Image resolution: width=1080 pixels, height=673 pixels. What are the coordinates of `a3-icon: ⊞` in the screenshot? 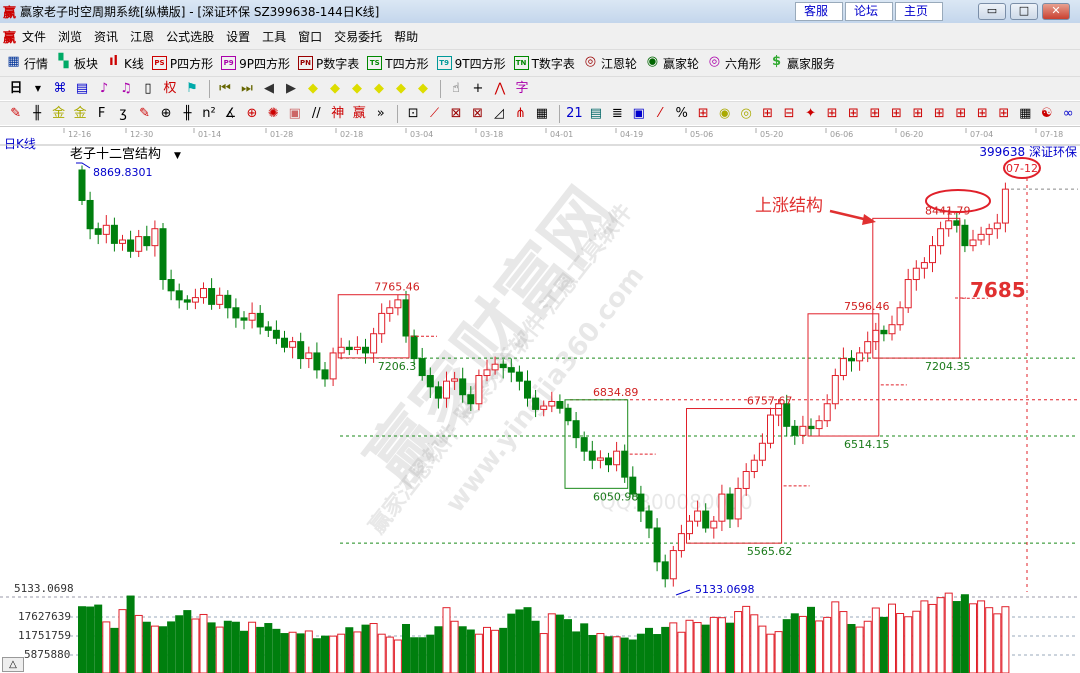 It's located at (875, 113).